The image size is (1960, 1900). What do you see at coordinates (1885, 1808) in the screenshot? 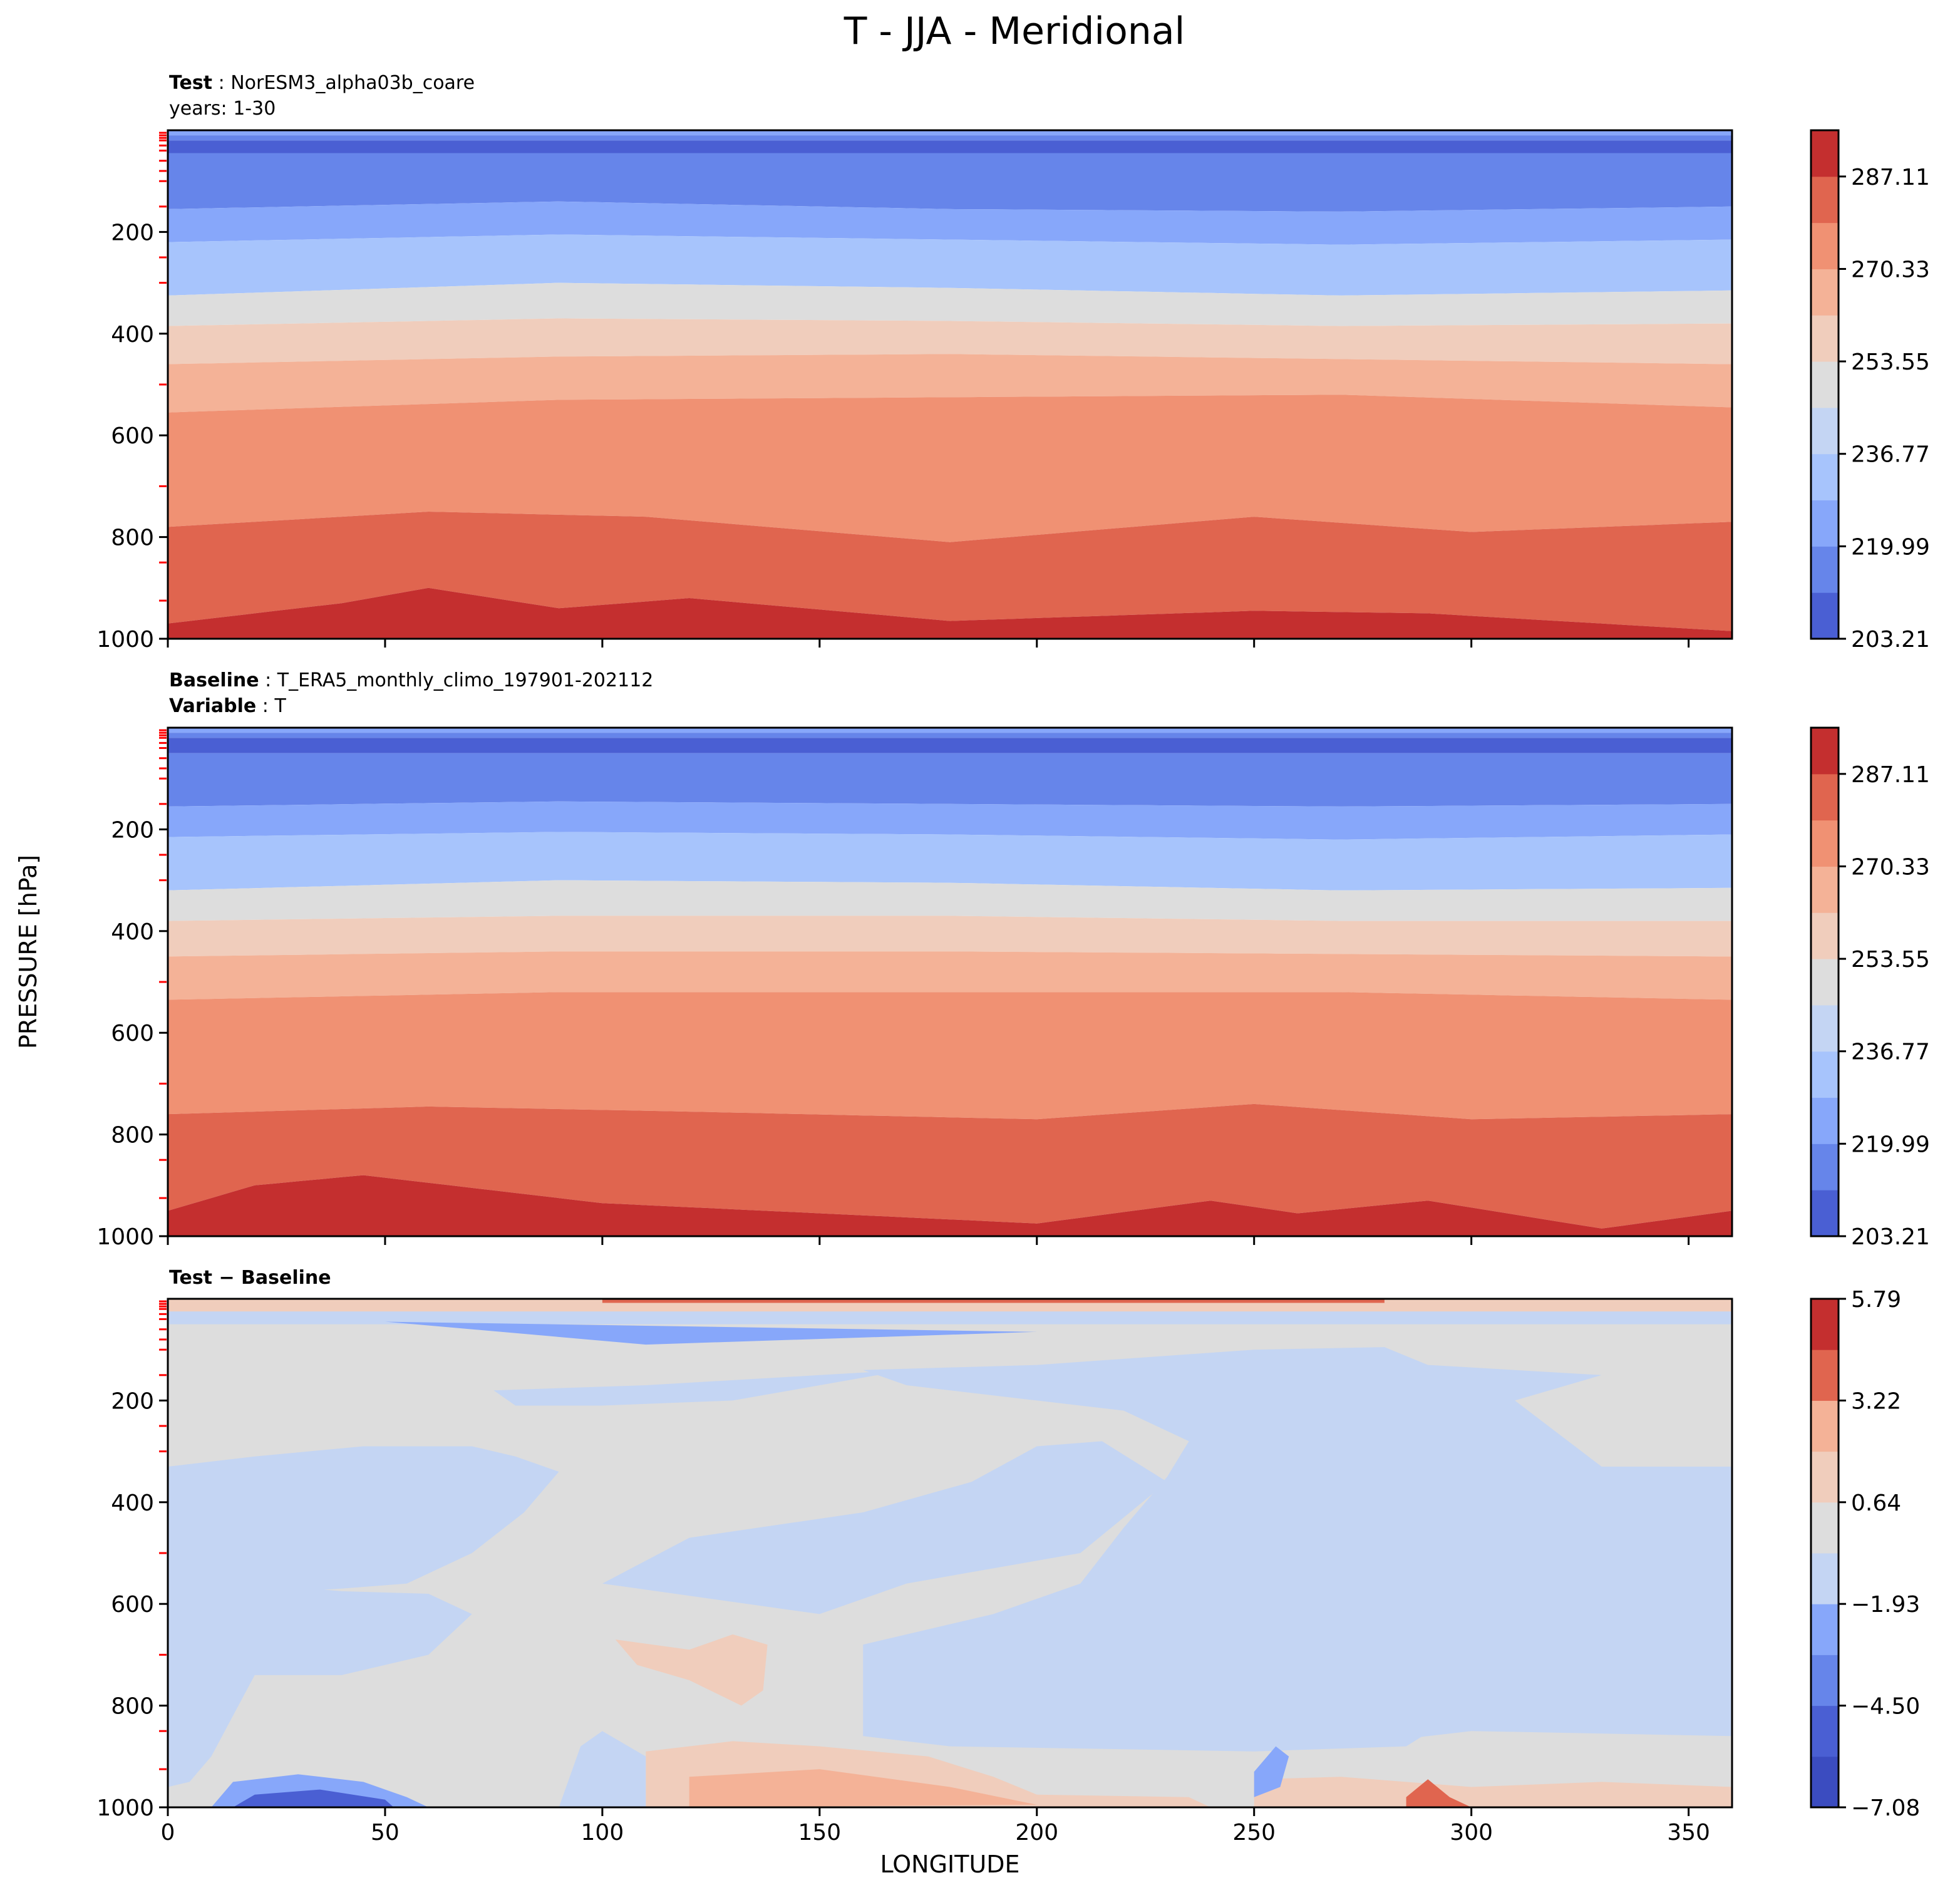
I see `colorbar-tick-label: −7.08` at bounding box center [1885, 1808].